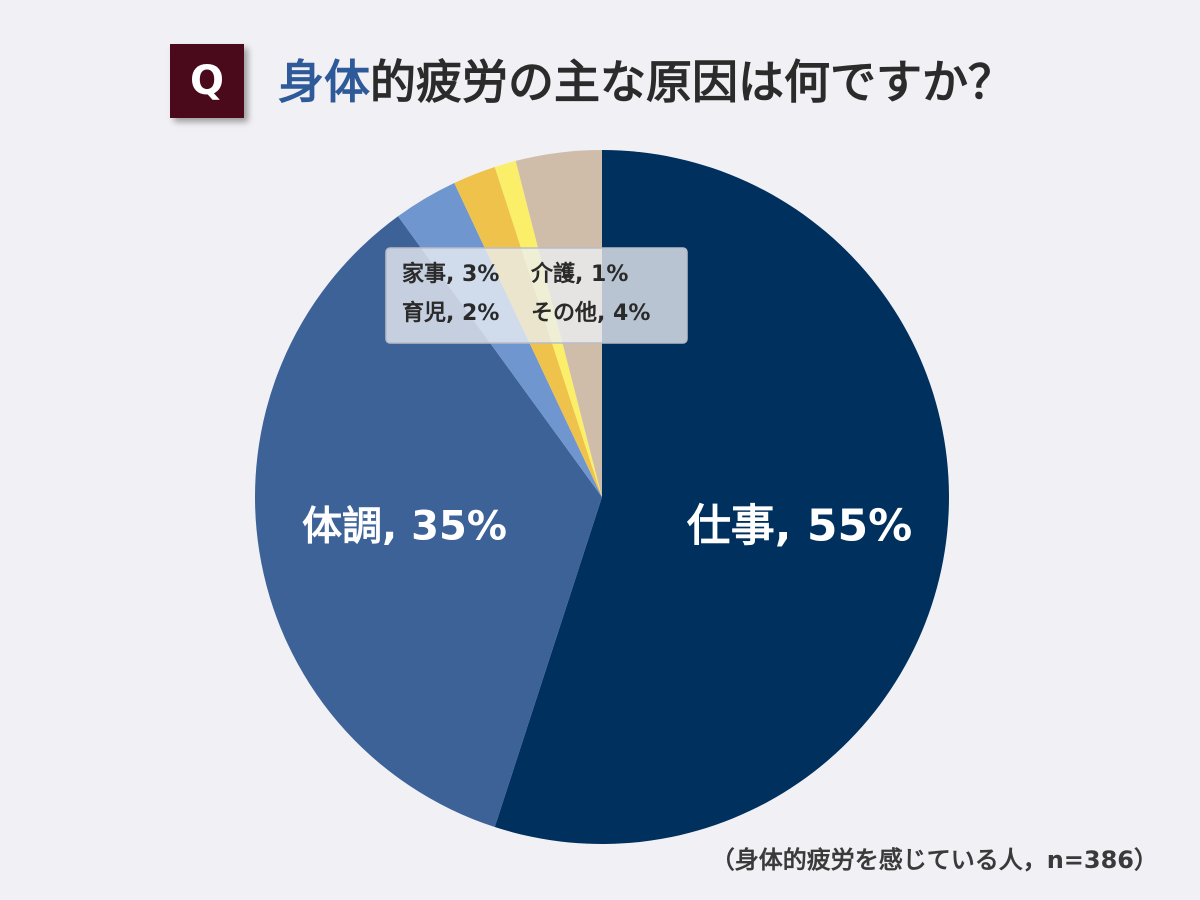 The width and height of the screenshot is (1200, 900). I want to click on callout-label-2-1: 育児, 2%, so click(450, 313).